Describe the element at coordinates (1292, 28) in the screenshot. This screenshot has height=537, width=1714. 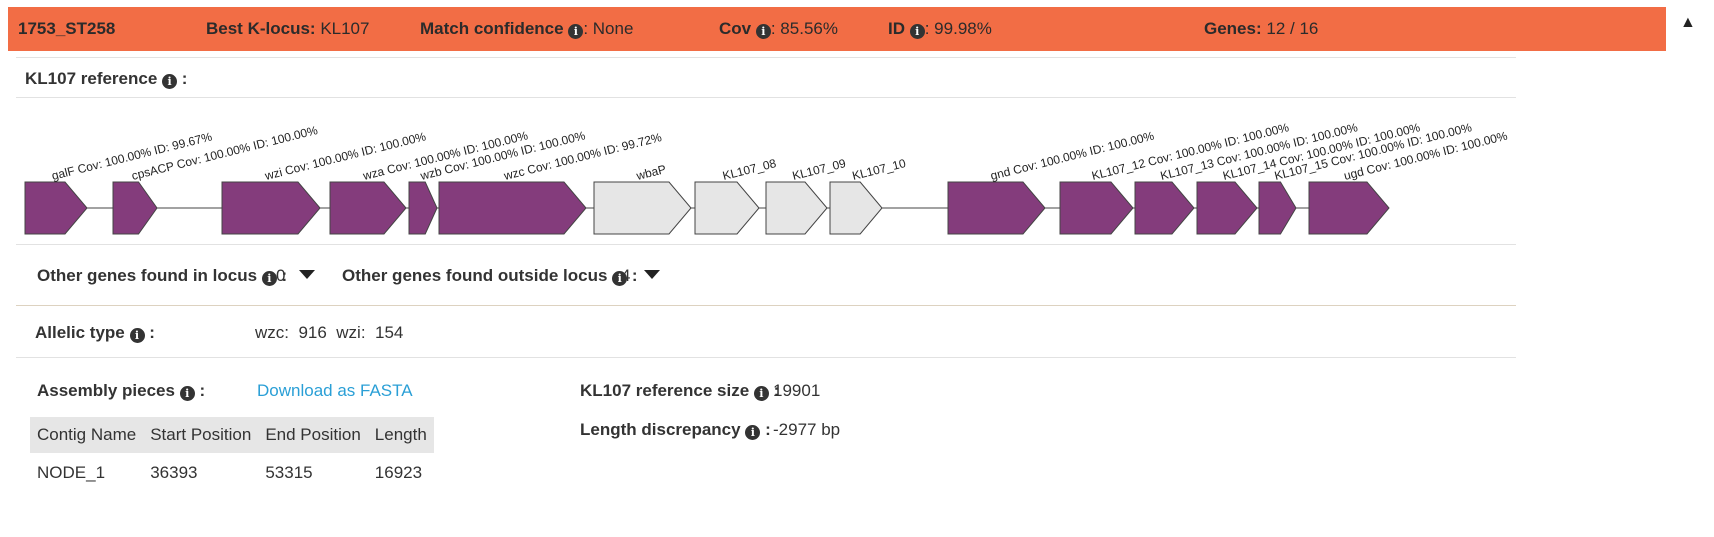
I see `genes-value: 12 / 16` at that location.